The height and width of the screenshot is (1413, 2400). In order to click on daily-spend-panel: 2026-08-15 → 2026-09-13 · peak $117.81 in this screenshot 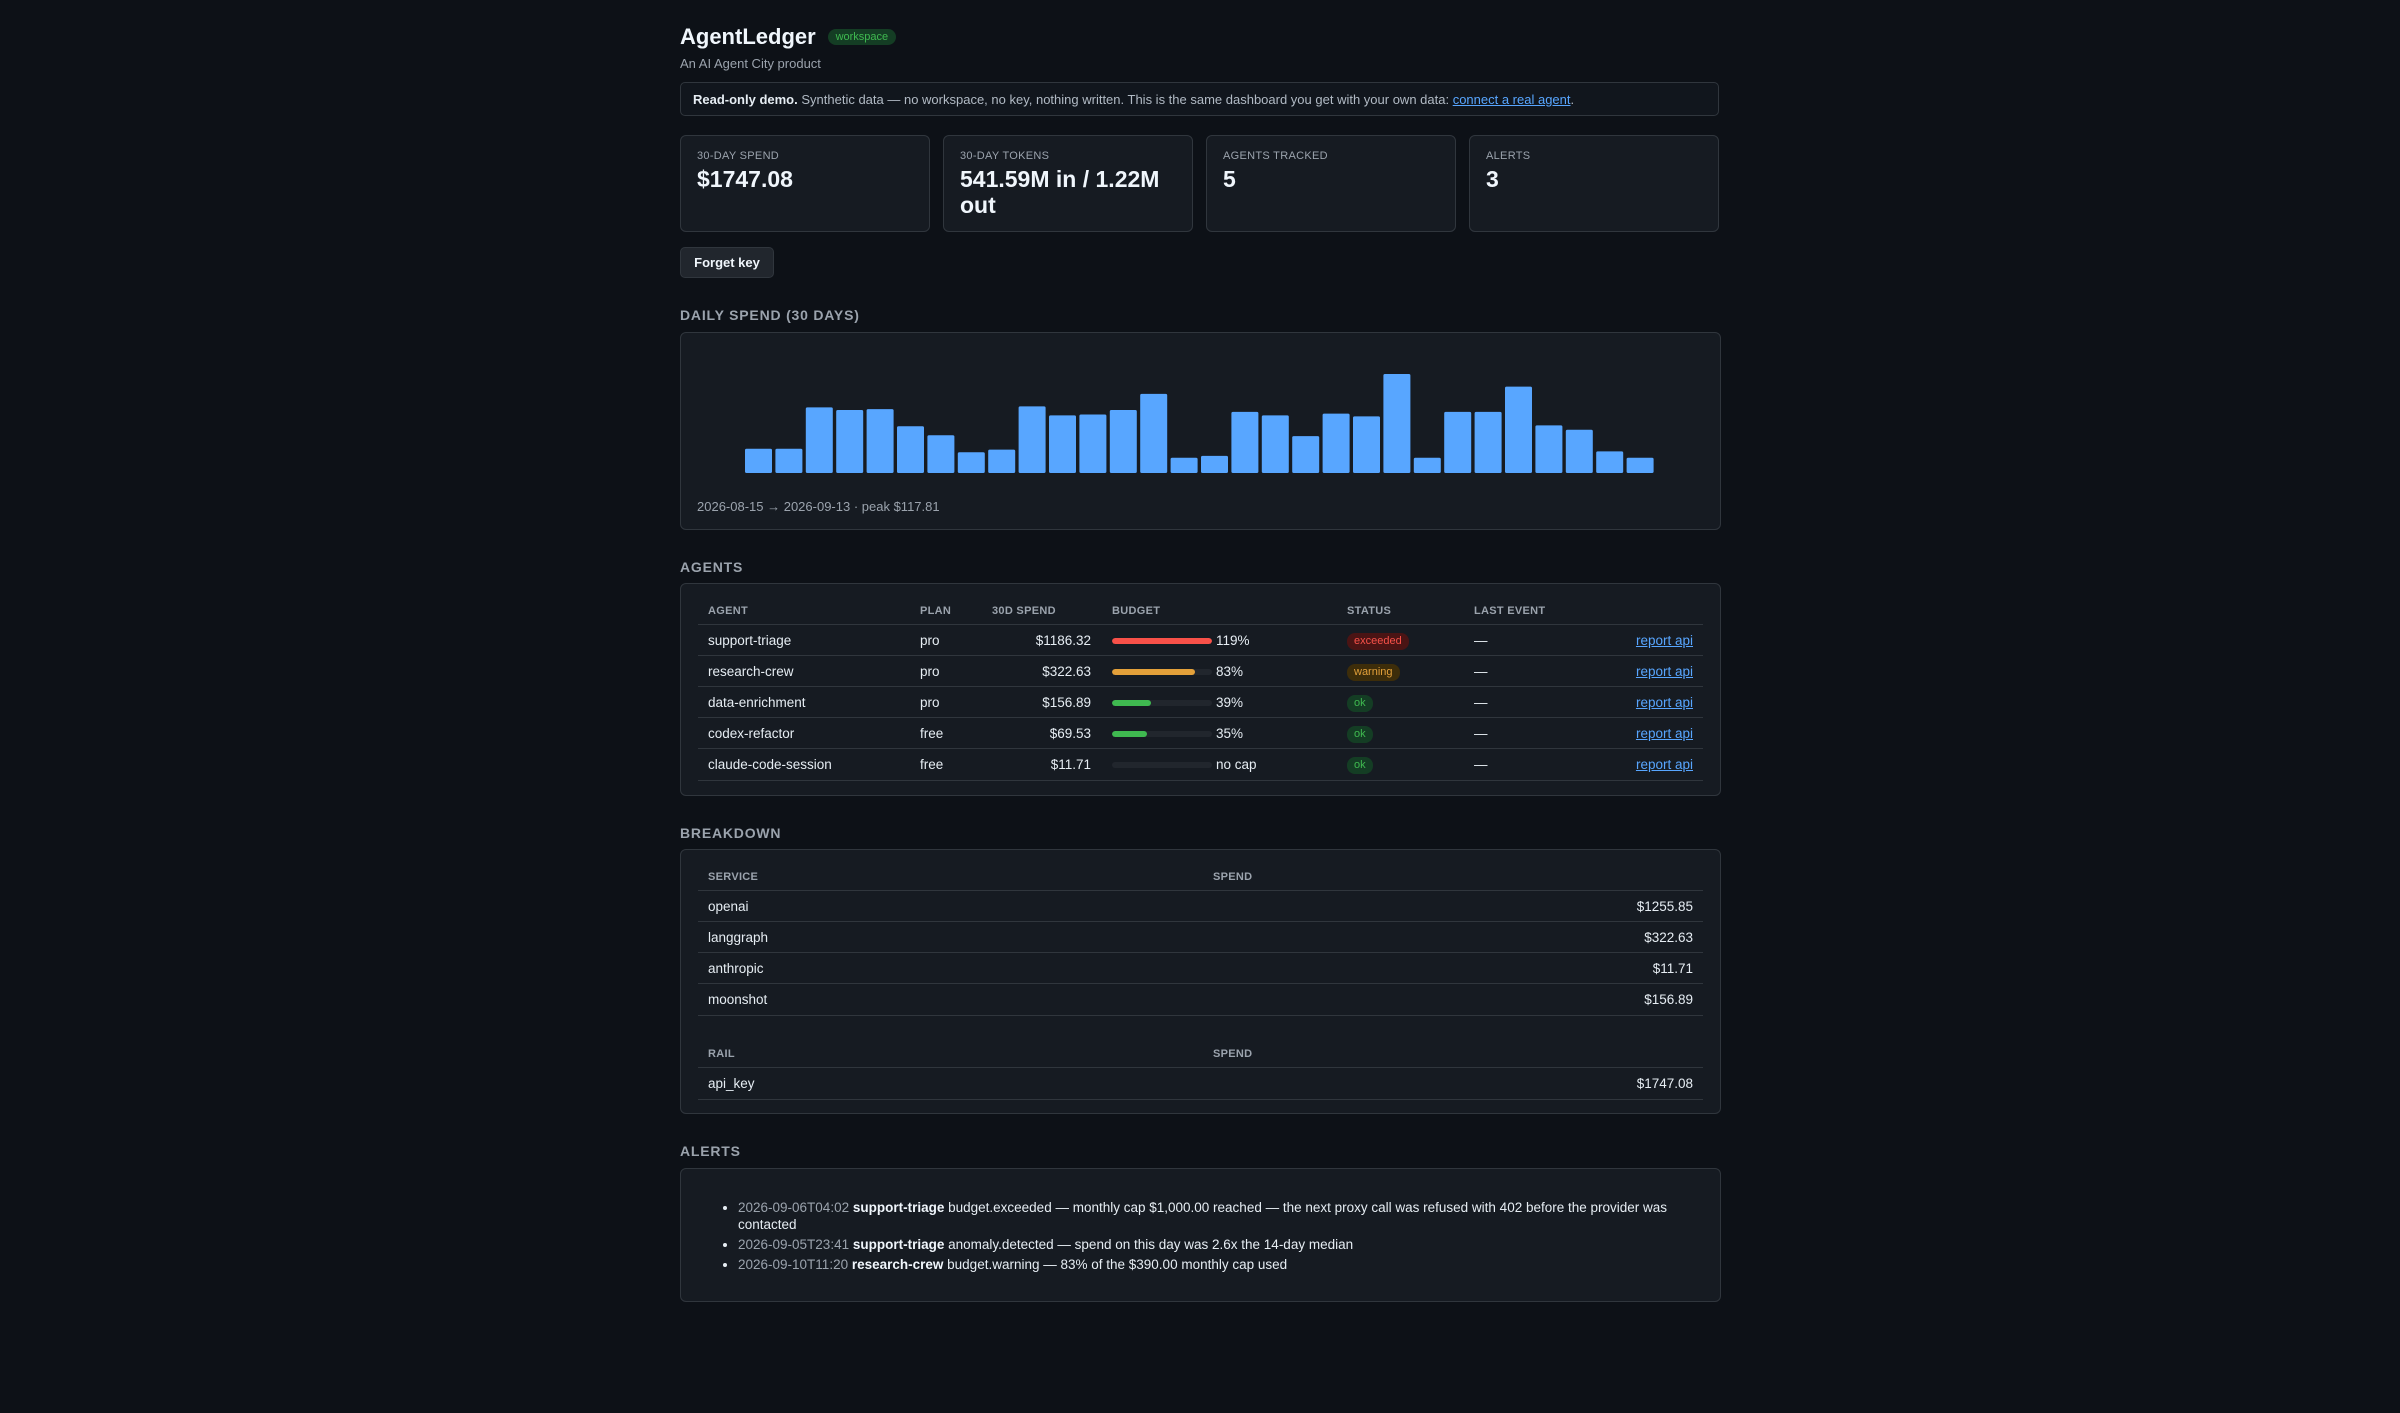, I will do `click(1200, 431)`.